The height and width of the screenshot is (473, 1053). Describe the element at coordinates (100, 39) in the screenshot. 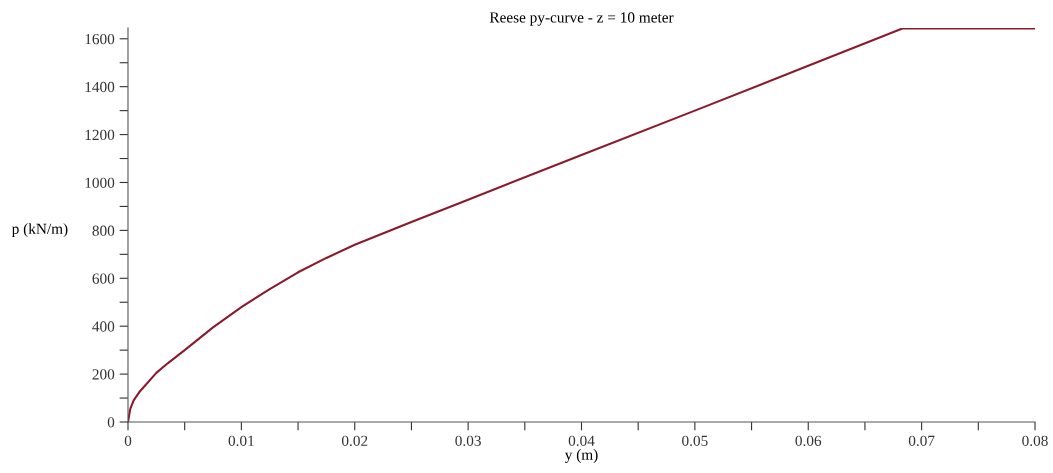

I see `y-tick-label: 1600` at that location.